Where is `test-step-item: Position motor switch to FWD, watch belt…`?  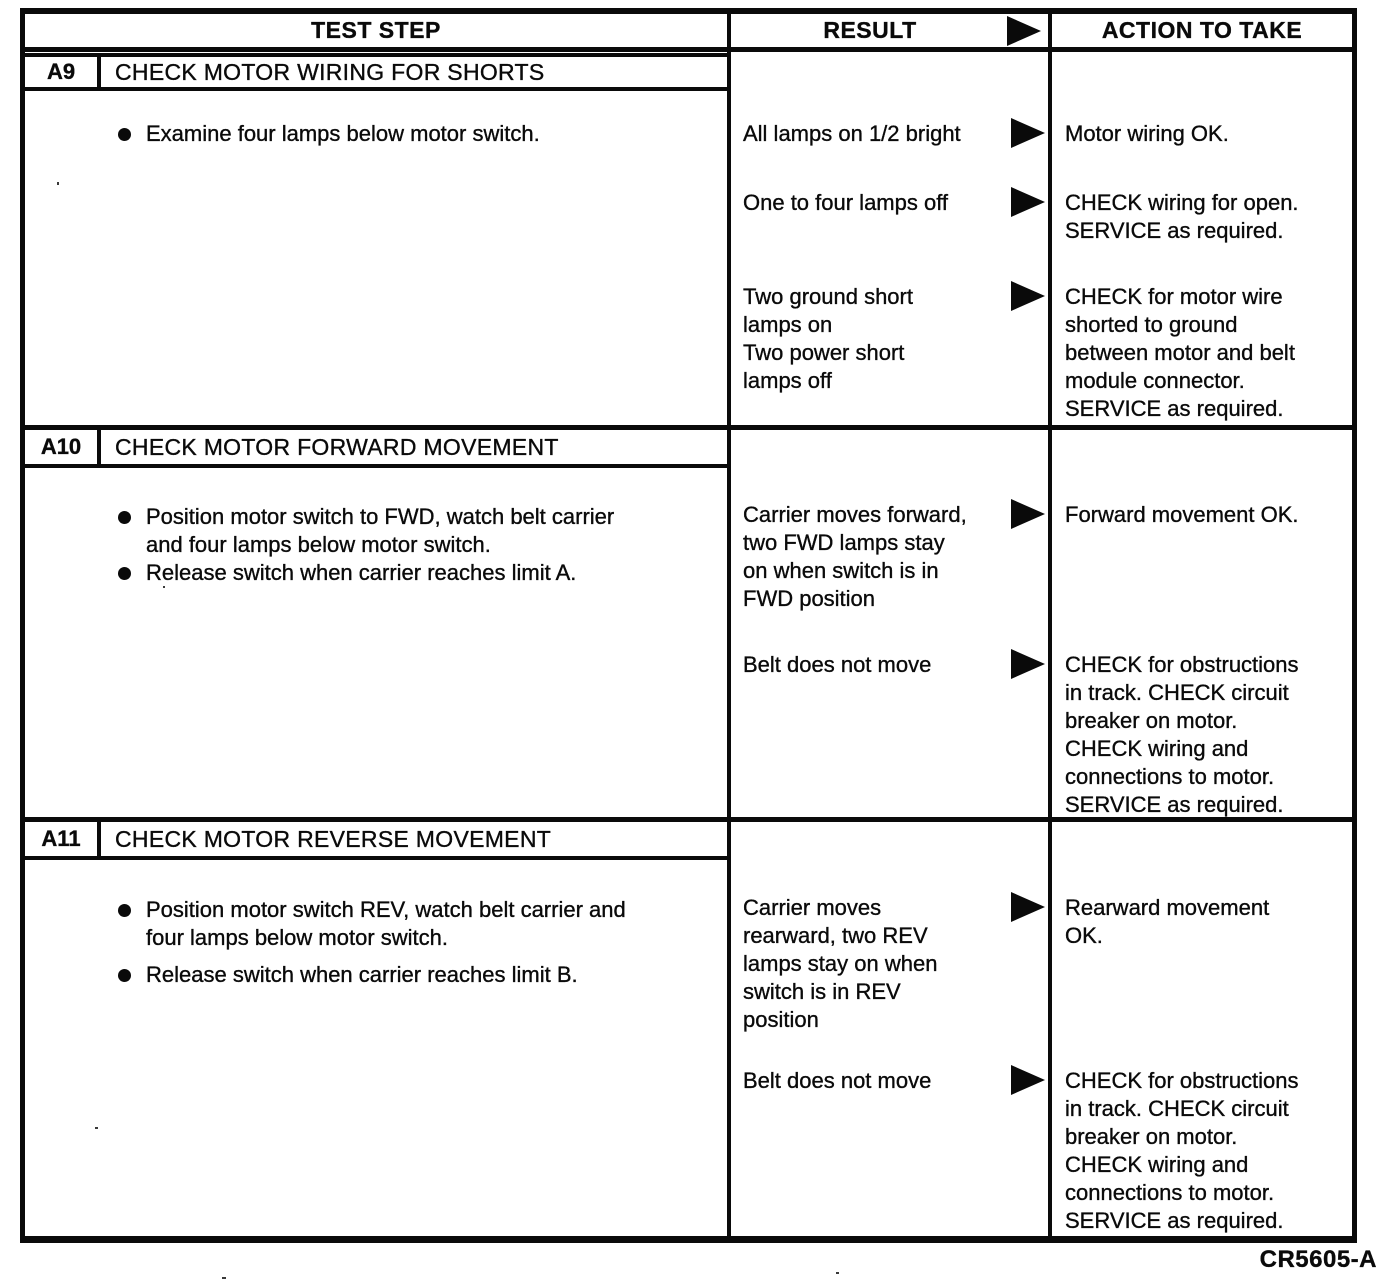 test-step-item: Position motor switch to FWD, watch belt… is located at coordinates (418, 531).